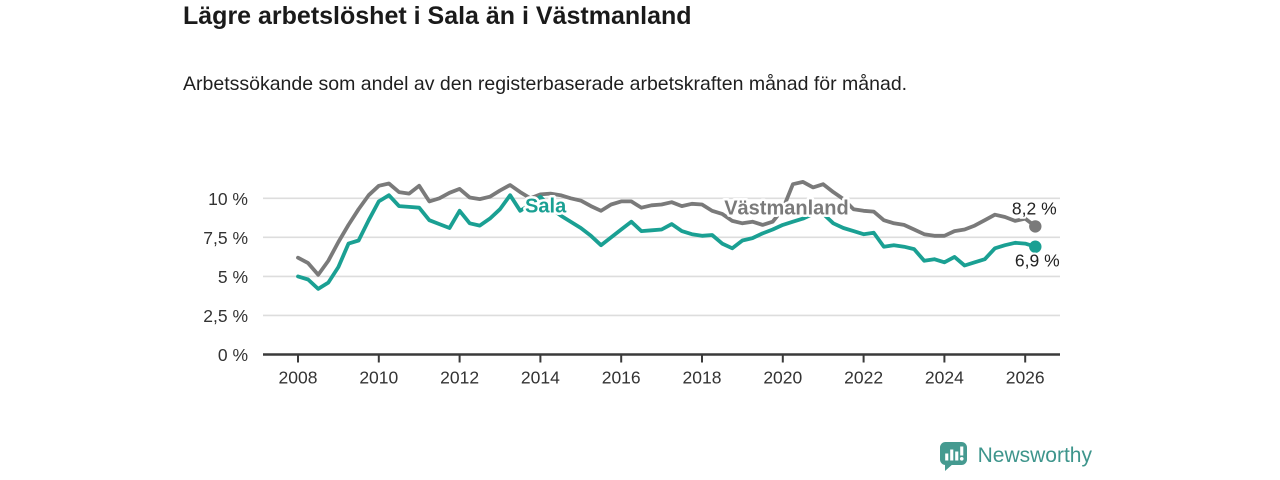 This screenshot has height=480, width=1280. I want to click on x-axis-tick-label: 2024, so click(944, 378).